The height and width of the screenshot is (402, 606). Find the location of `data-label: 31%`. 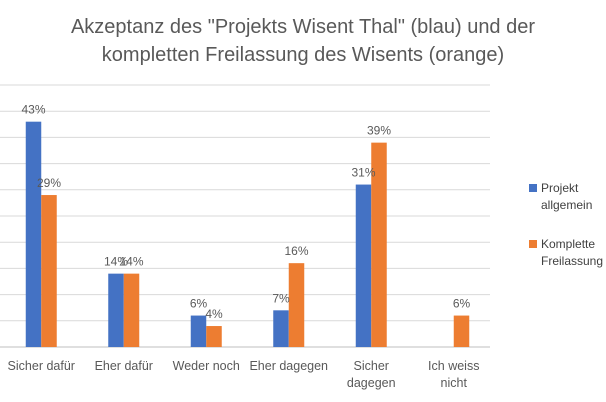

data-label: 31% is located at coordinates (363, 173).